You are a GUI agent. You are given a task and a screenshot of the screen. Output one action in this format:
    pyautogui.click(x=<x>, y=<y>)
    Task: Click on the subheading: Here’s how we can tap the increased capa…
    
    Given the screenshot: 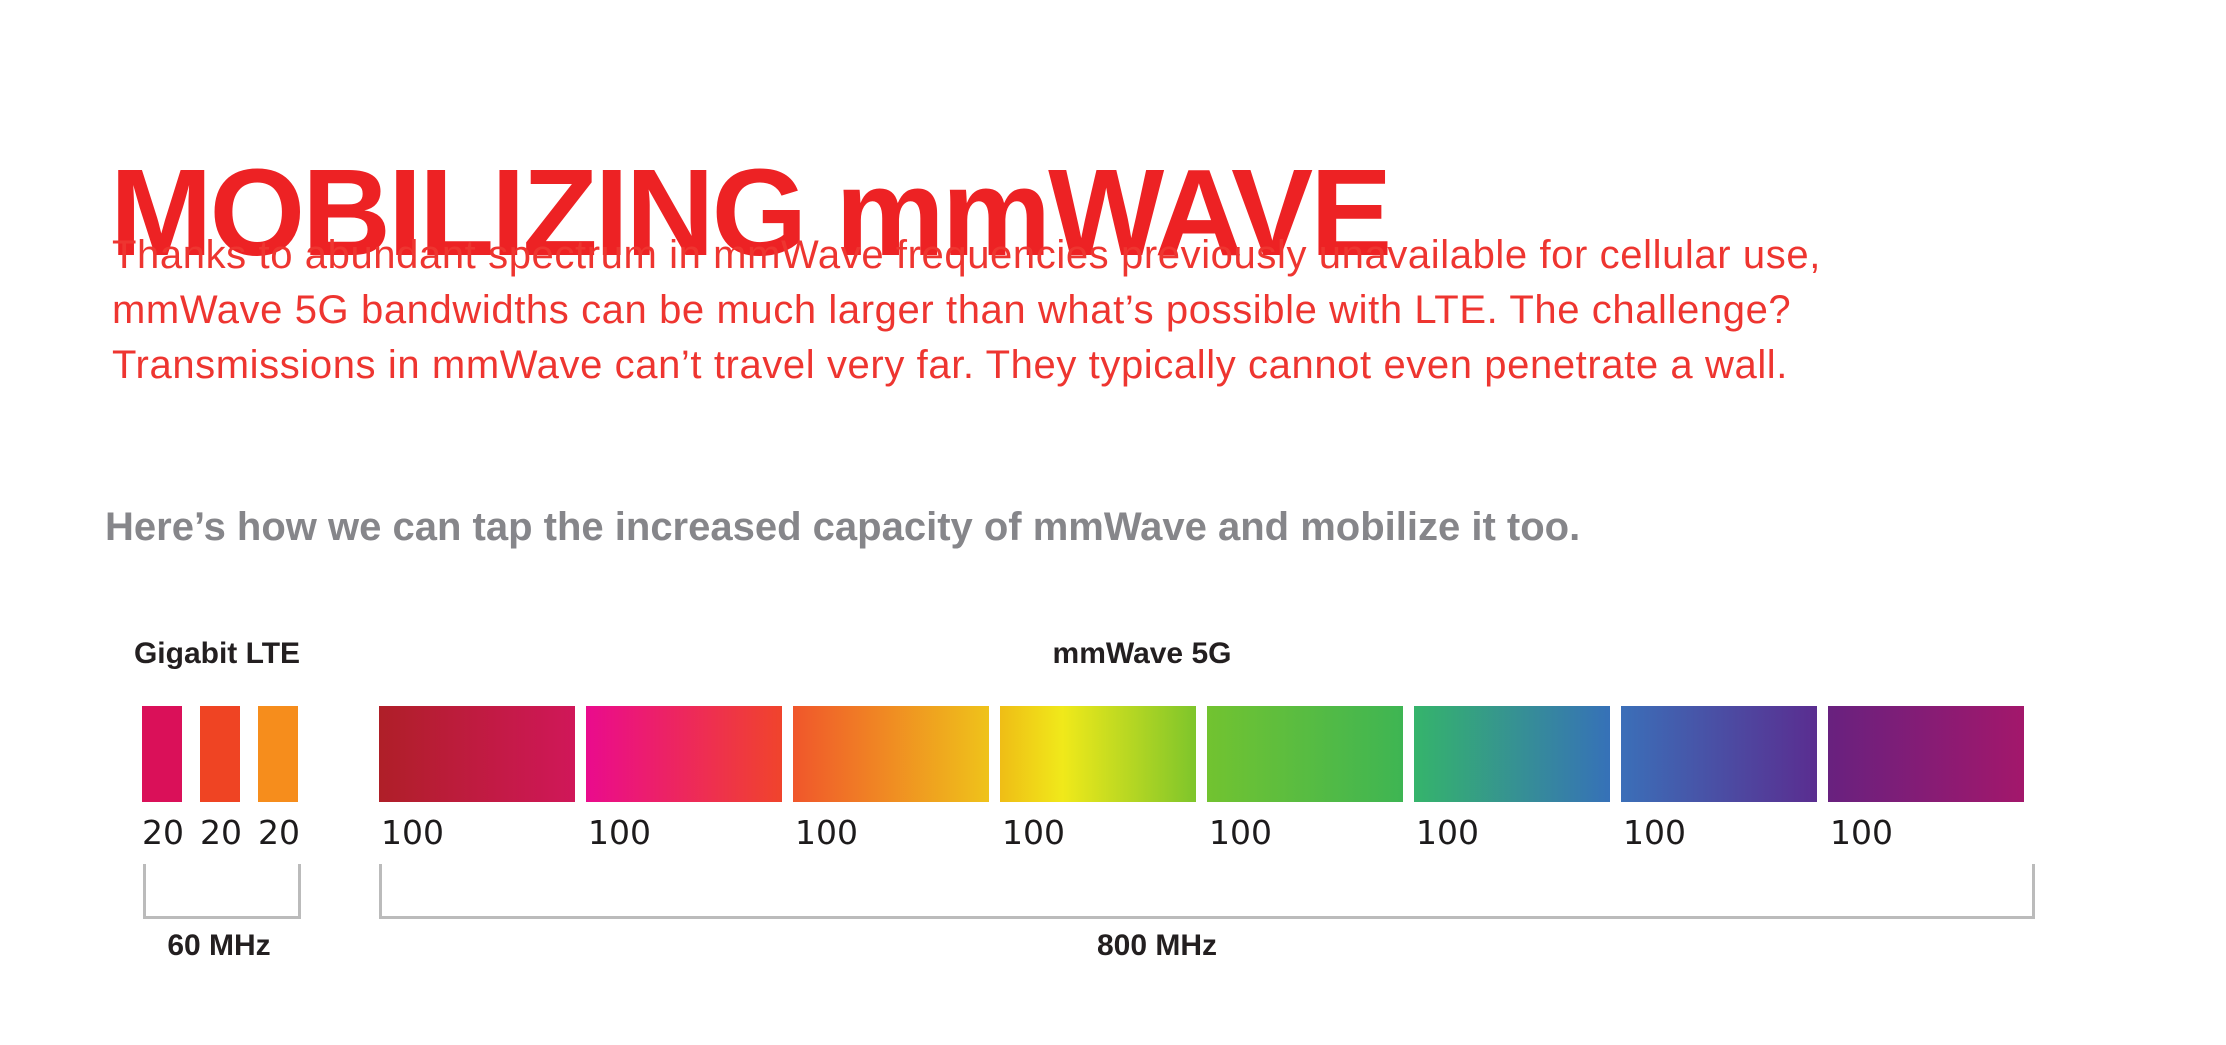 What is the action you would take?
    pyautogui.click(x=843, y=527)
    